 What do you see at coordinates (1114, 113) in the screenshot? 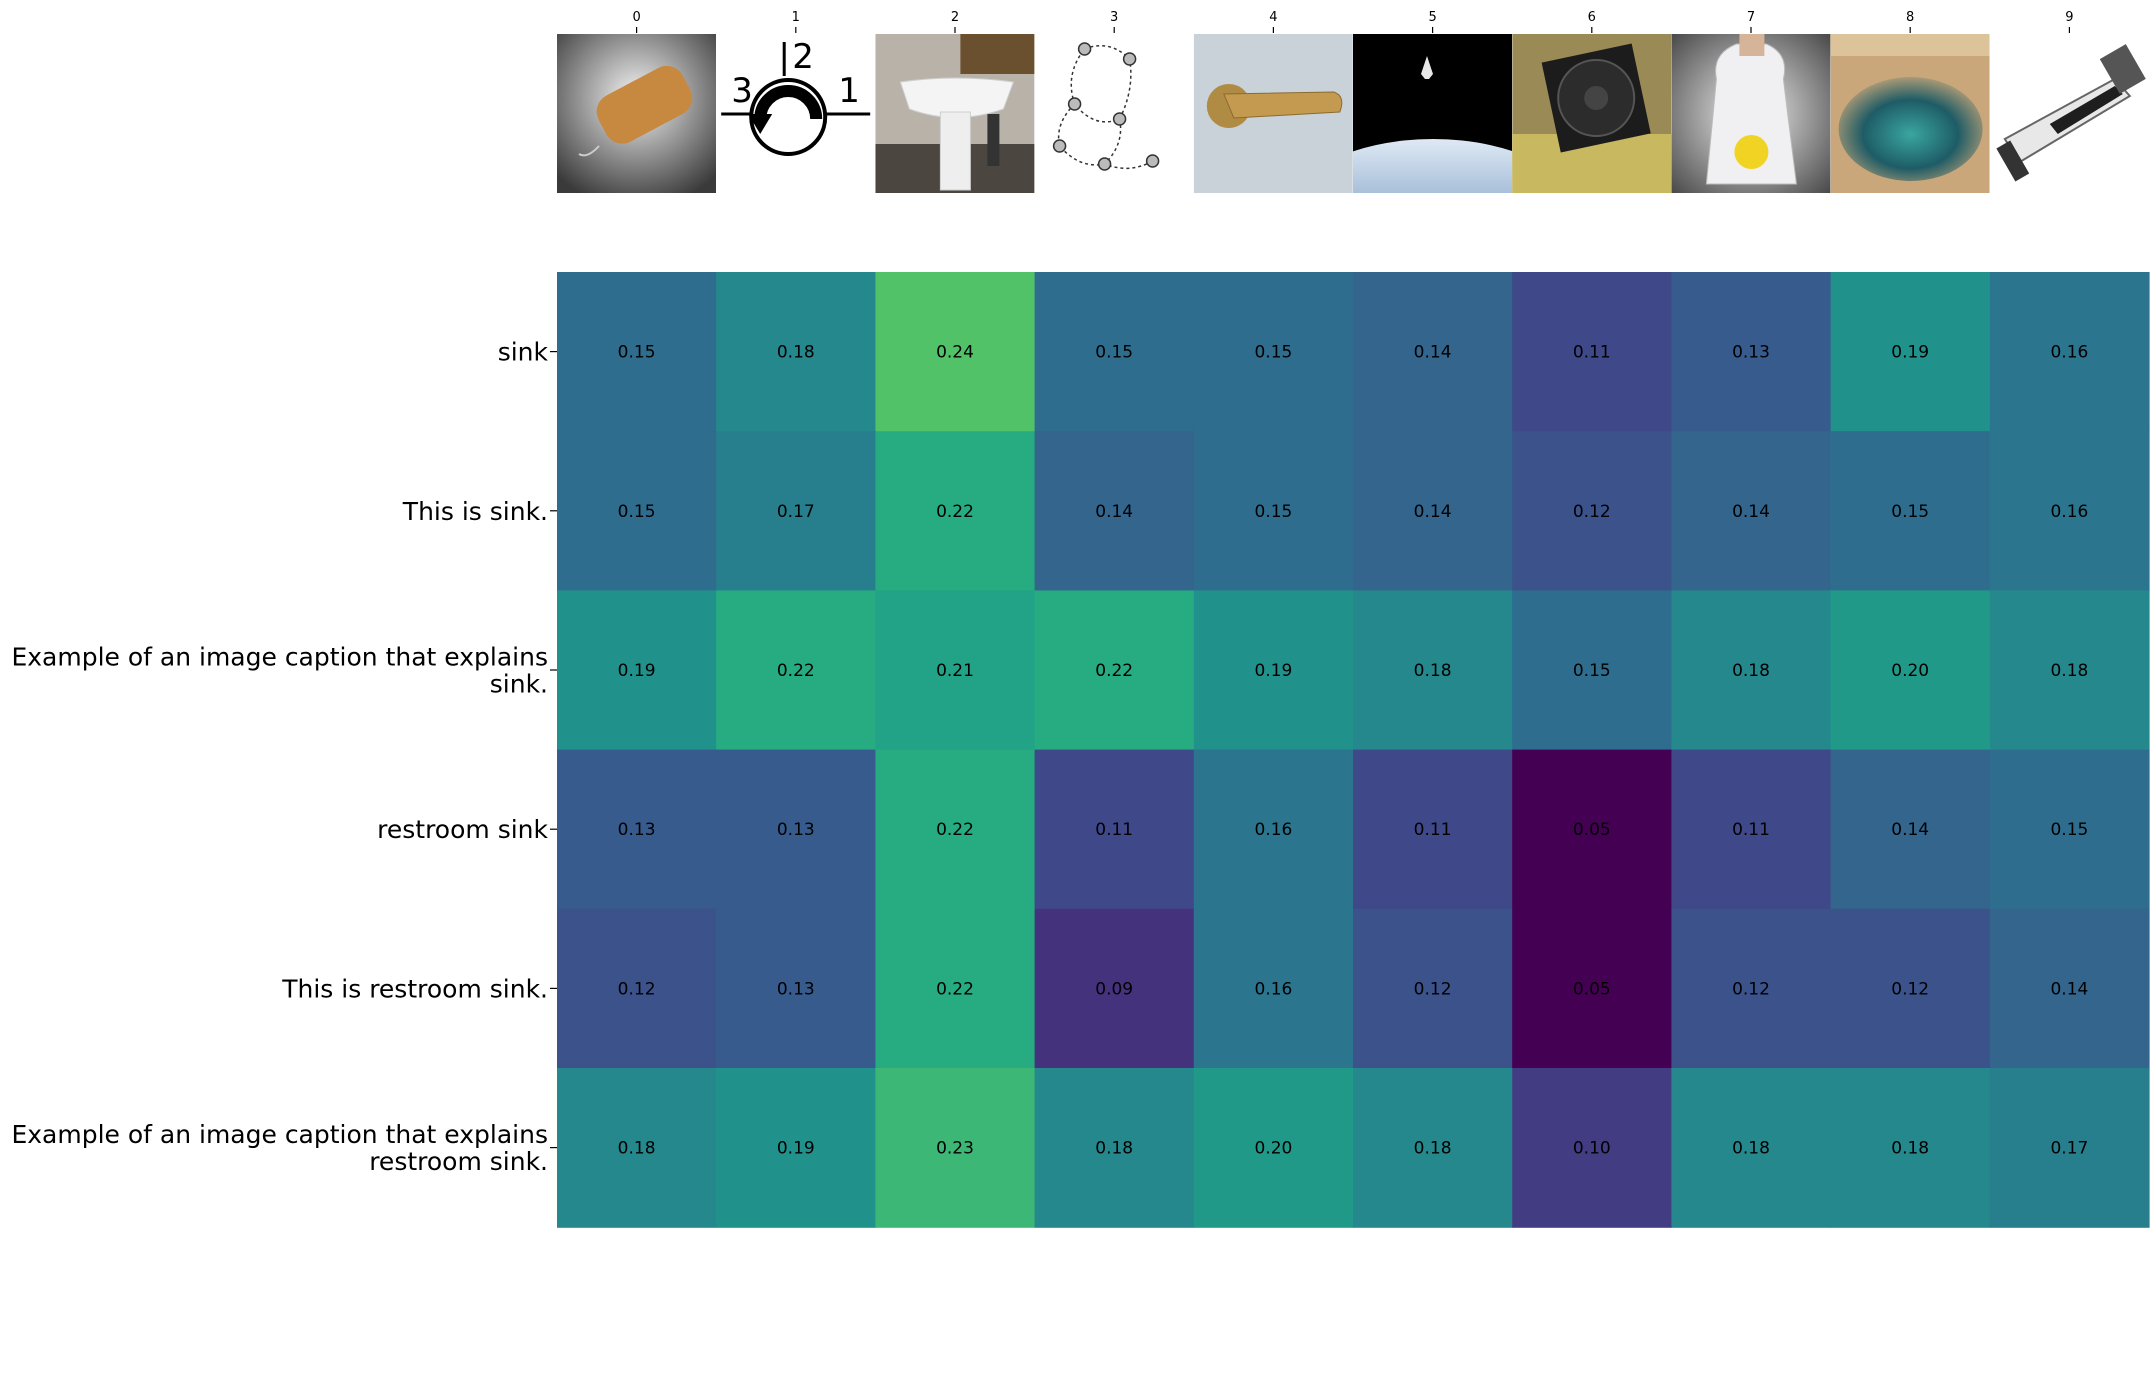
I see `state-transition-thumbnail` at bounding box center [1114, 113].